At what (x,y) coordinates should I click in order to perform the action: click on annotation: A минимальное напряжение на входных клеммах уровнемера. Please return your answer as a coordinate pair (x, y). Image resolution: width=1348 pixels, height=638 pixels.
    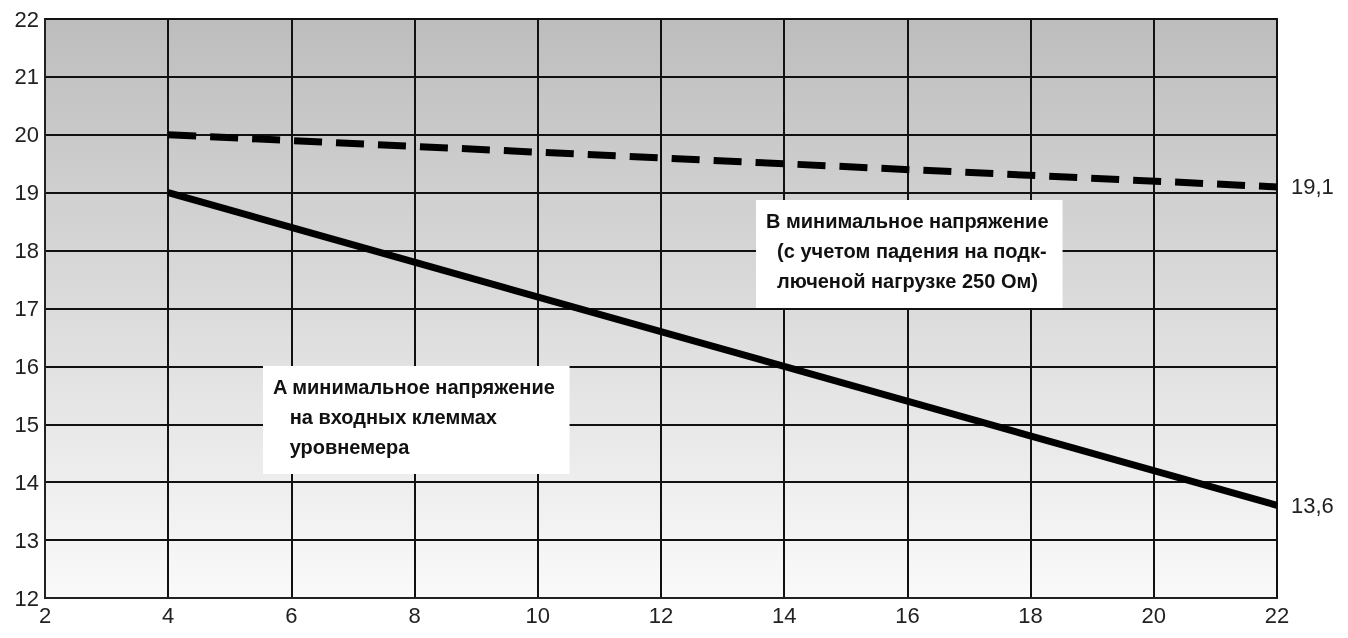
    Looking at the image, I should click on (414, 417).